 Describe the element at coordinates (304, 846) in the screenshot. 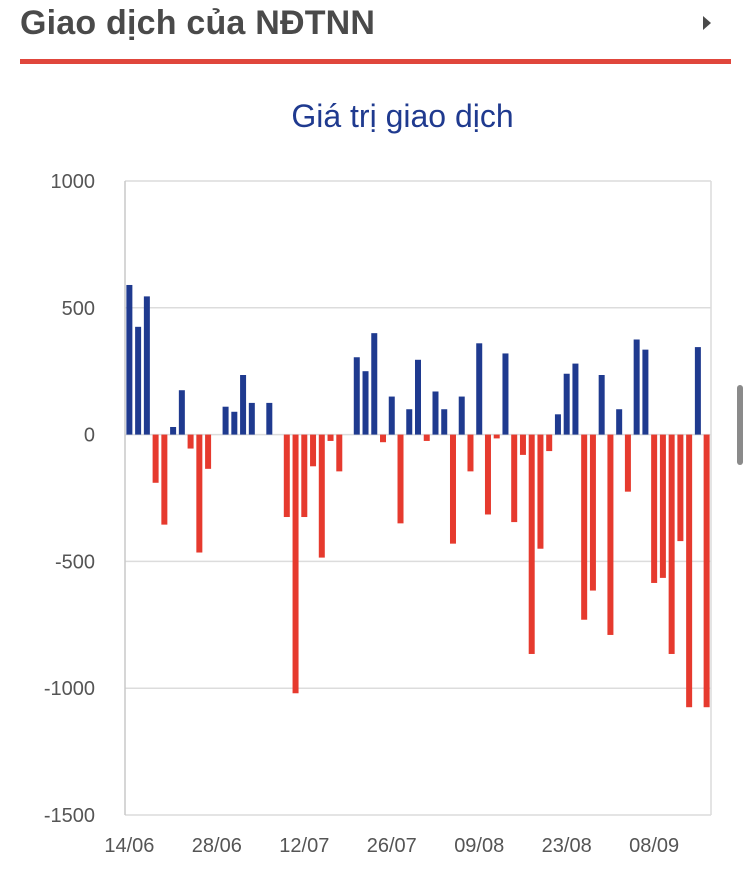

I see `x-tick-label: 12/07` at that location.